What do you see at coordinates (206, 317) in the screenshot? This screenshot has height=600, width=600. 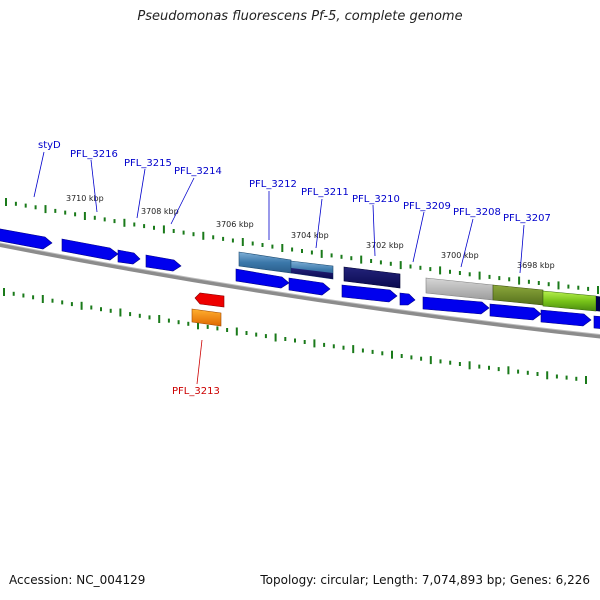 I see `reverse-feature-box` at bounding box center [206, 317].